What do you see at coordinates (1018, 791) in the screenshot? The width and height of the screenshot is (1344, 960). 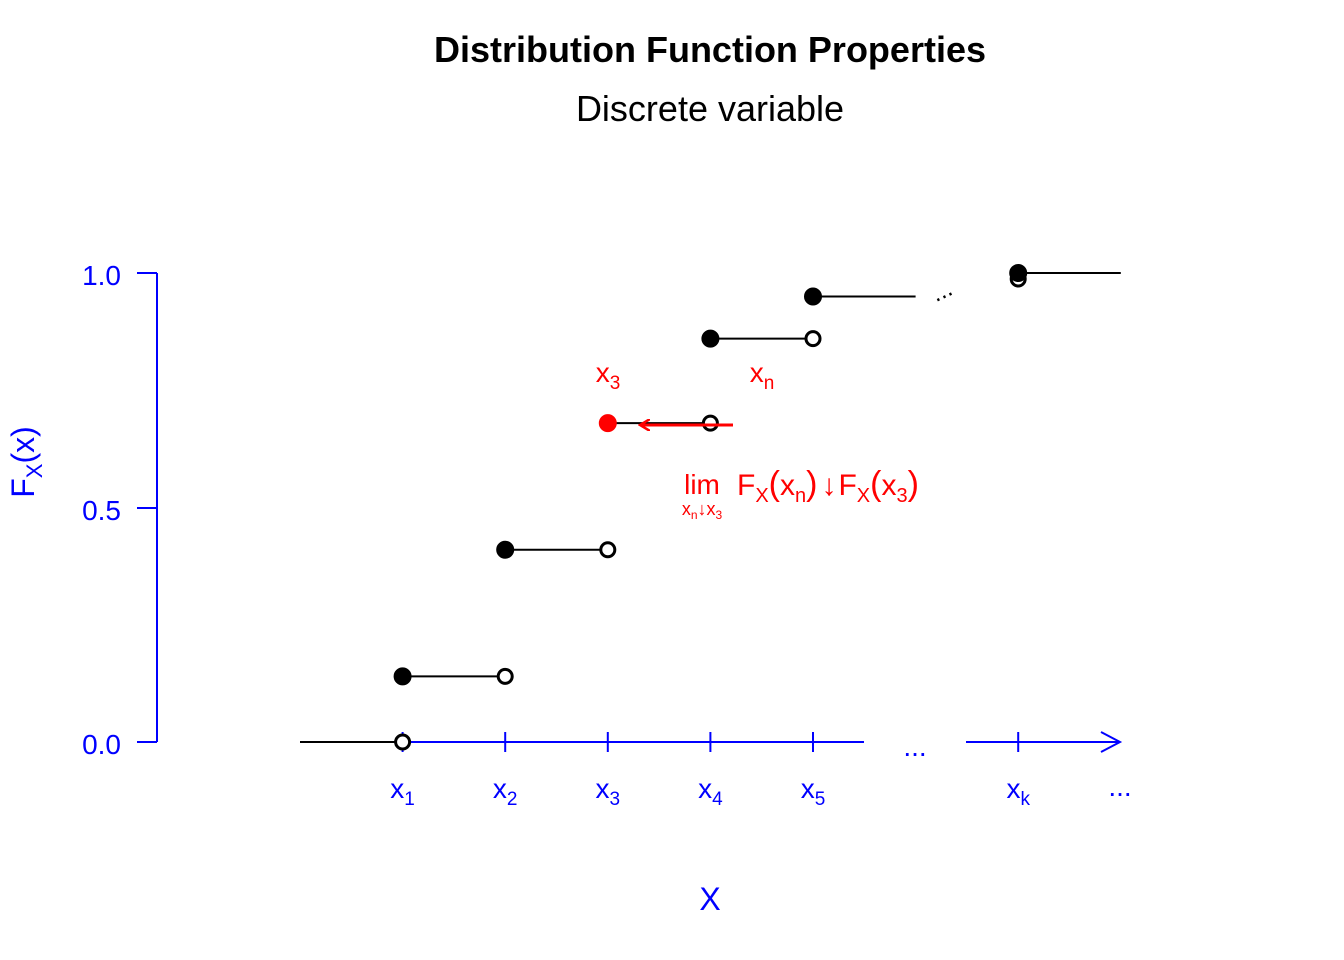 I see `x-tick-label: xk` at bounding box center [1018, 791].